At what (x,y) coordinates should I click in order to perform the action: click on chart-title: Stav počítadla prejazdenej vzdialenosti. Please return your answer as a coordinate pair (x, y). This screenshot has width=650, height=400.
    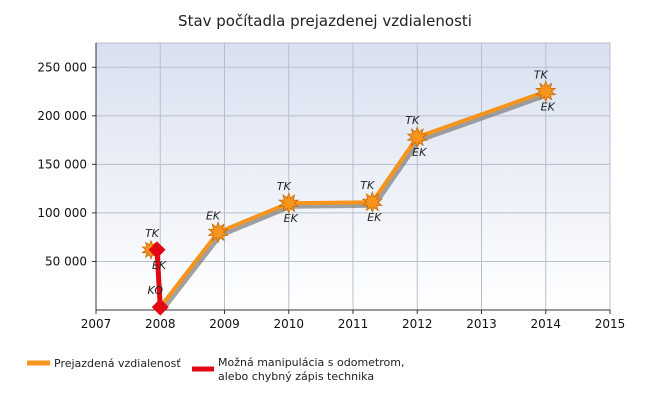
    Looking at the image, I should click on (325, 21).